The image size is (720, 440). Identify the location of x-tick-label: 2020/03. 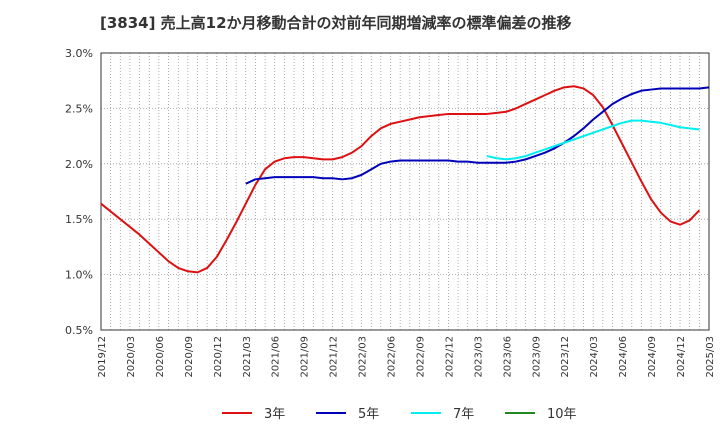
(131, 357).